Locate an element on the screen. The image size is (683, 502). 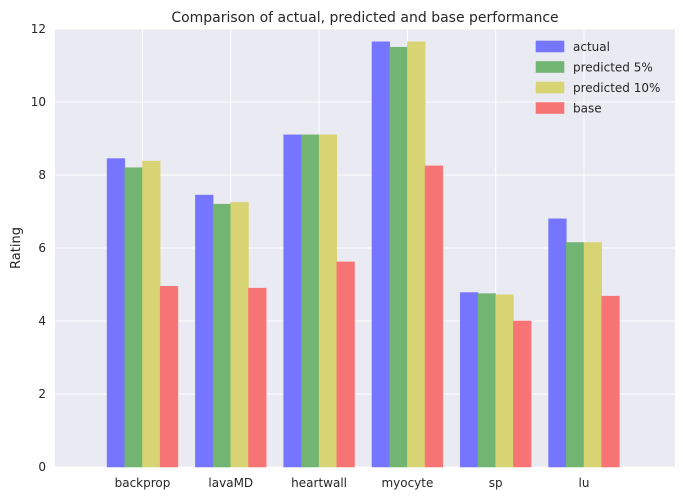
x-tick-label: sp is located at coordinates (496, 483).